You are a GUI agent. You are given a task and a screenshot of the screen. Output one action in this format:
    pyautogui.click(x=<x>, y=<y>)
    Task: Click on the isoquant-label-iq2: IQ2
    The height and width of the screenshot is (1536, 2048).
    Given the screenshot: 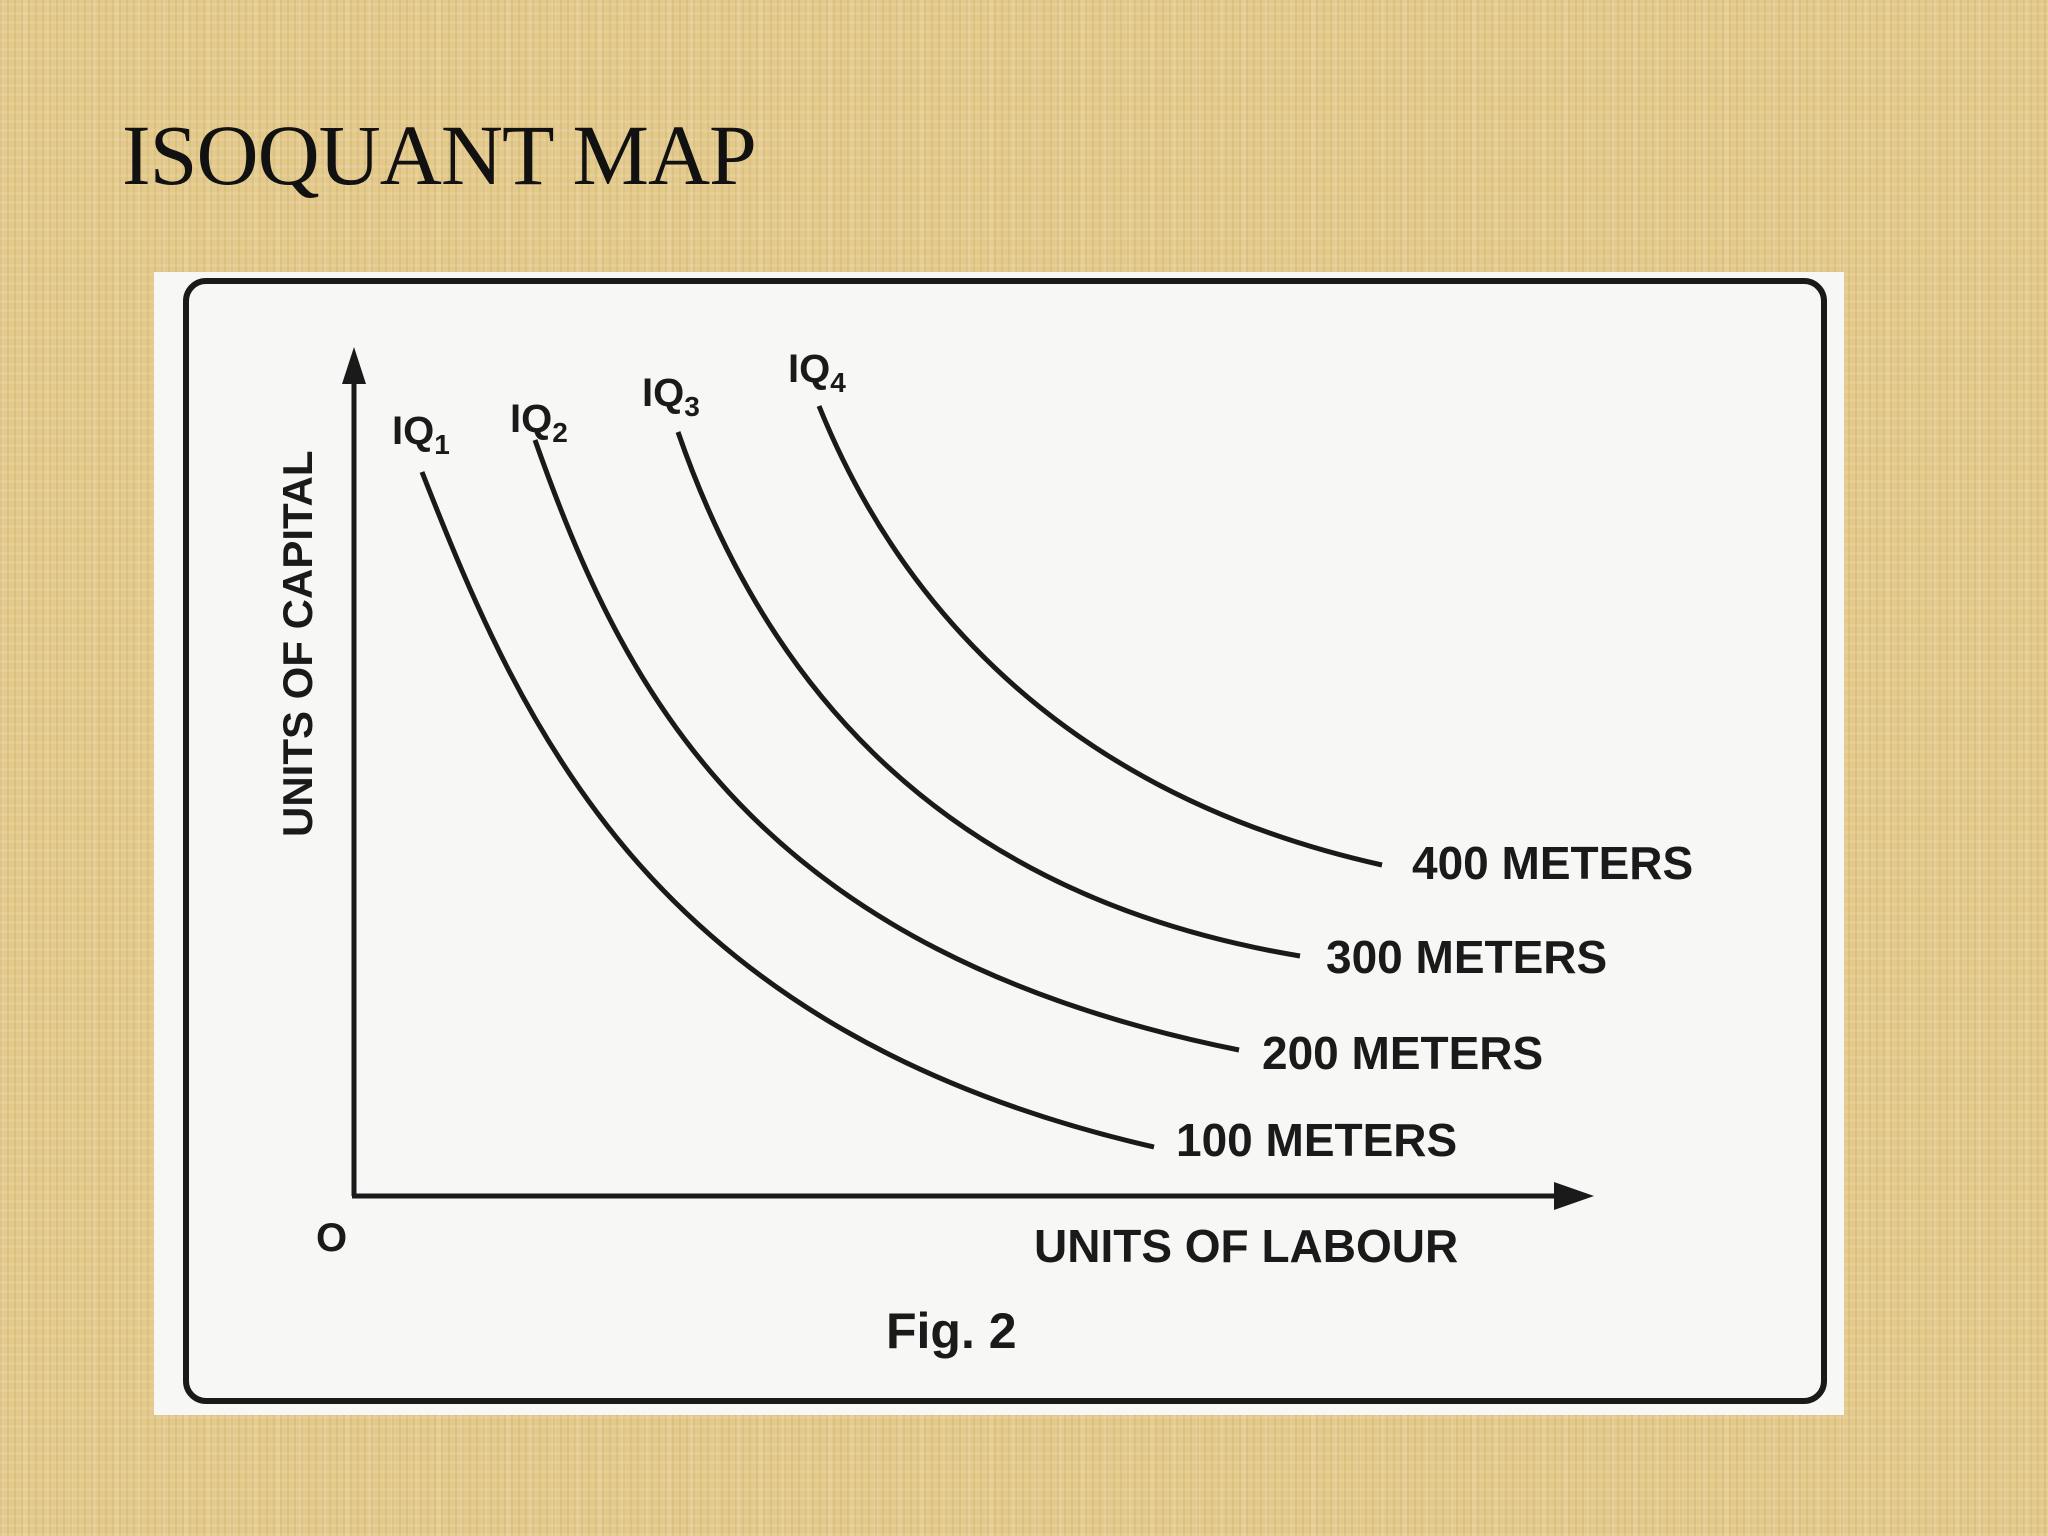 What is the action you would take?
    pyautogui.click(x=539, y=422)
    